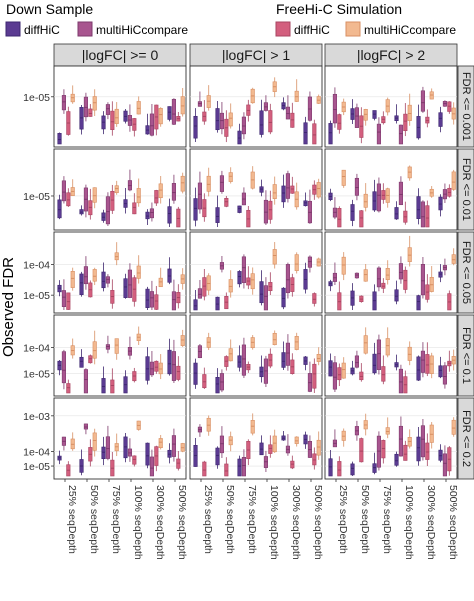 Image resolution: width=474 pixels, height=601 pixels. I want to click on legend-swatch-diffhic-down, so click(13, 29).